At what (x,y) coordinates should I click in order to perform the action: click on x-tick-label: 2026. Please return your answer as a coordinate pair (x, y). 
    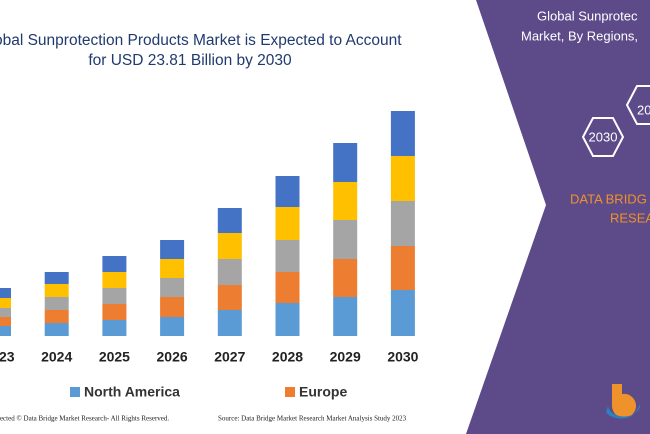
    Looking at the image, I should click on (172, 357).